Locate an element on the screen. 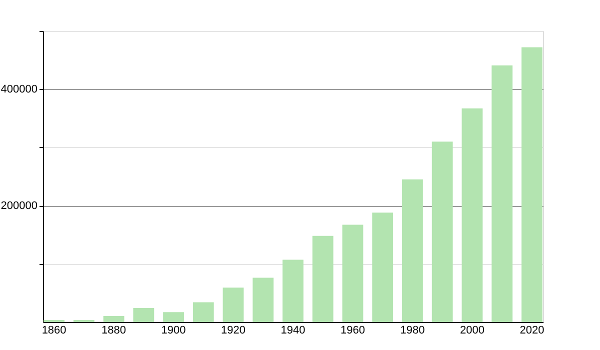 The image size is (600, 350). x-tick-label: 1900 is located at coordinates (173, 330).